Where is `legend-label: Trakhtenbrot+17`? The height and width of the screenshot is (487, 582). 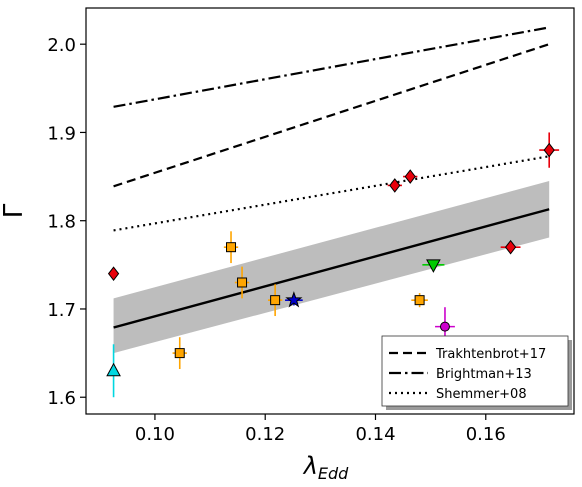
legend-label: Trakhtenbrot+17 is located at coordinates (490, 354).